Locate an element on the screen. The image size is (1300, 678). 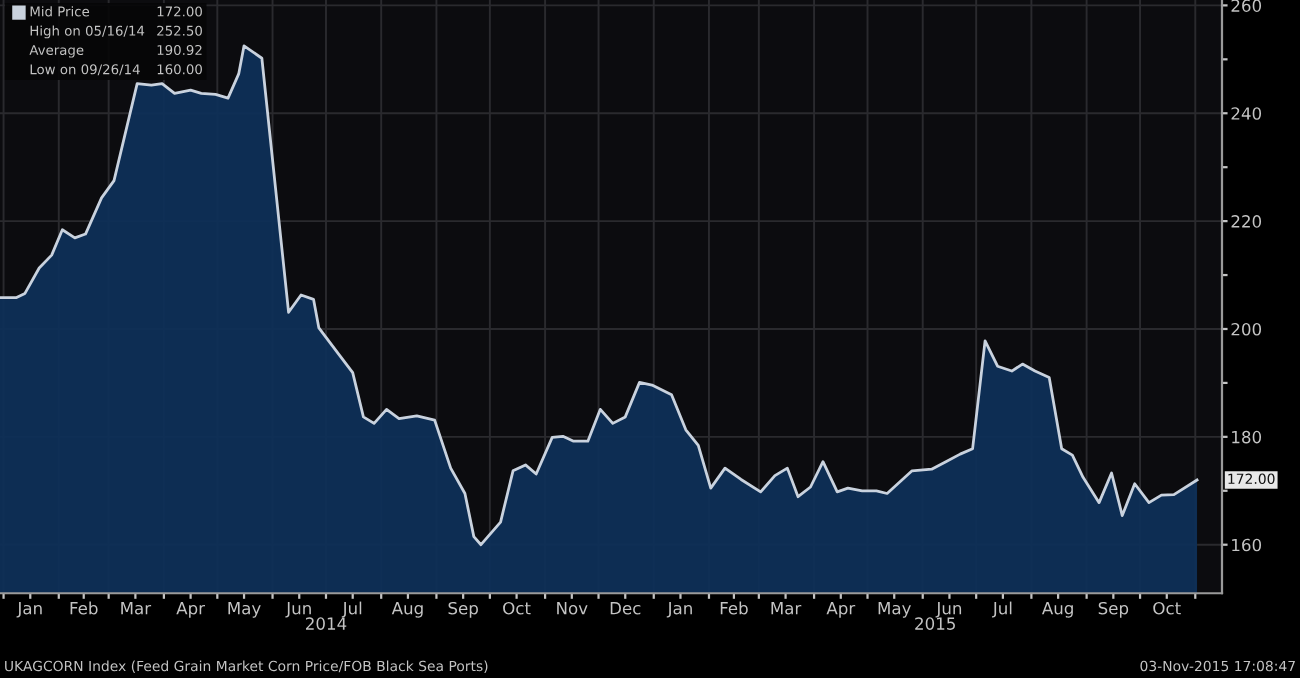
y-tick-label: 220 is located at coordinates (1246, 221).